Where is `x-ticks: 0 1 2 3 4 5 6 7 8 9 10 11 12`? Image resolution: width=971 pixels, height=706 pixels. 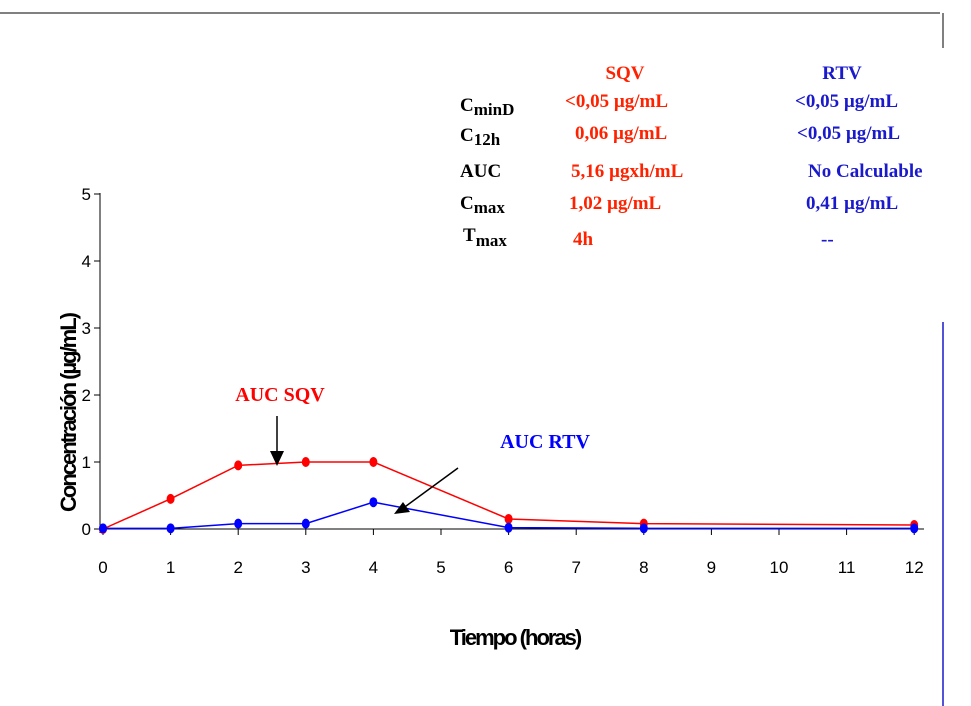 x-ticks: 0 1 2 3 4 5 6 7 8 9 10 11 12 is located at coordinates (511, 553).